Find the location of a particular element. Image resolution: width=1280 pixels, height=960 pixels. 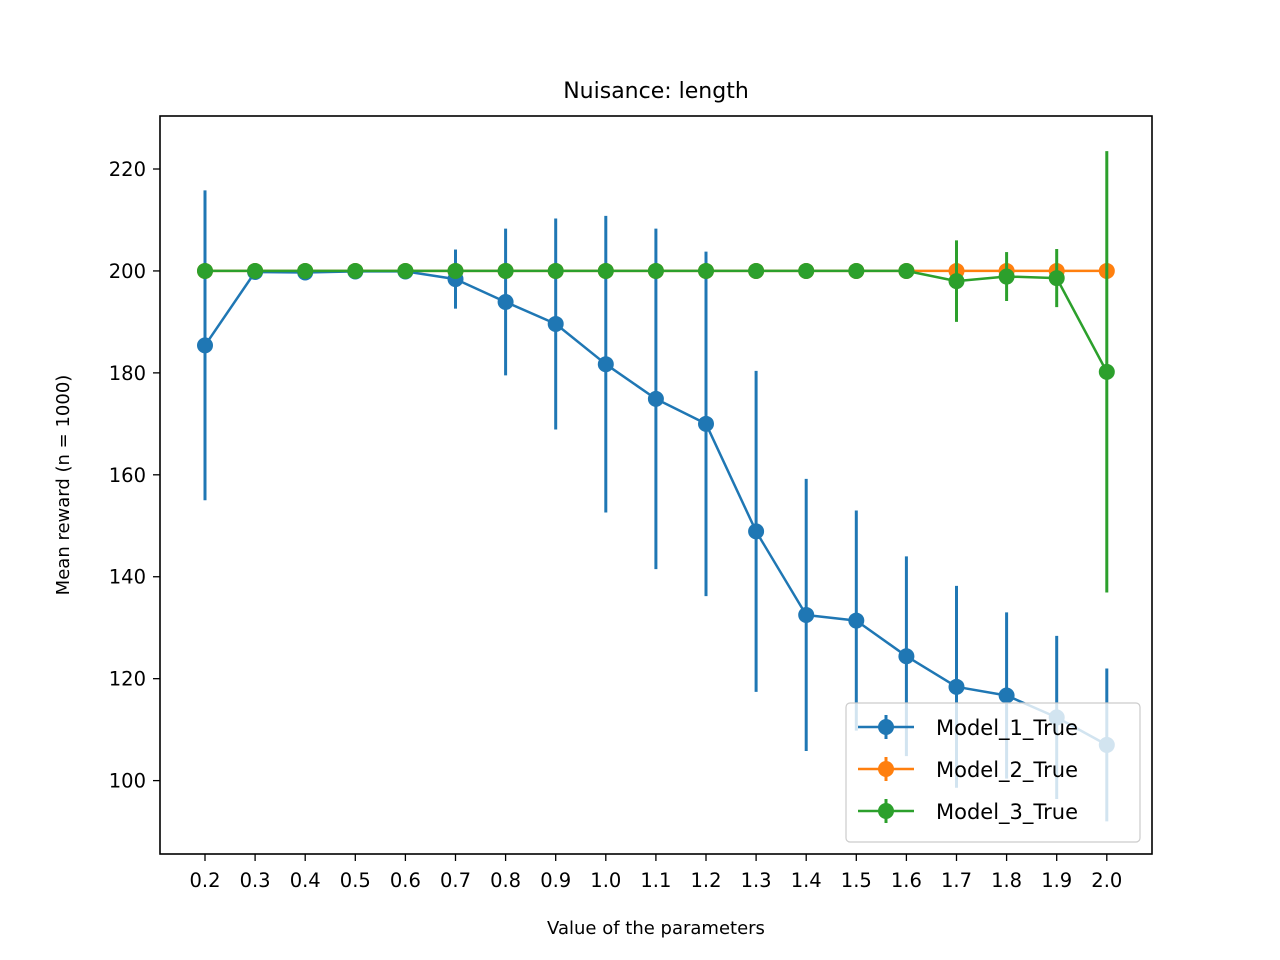

y-tick-label: 160 is located at coordinates (127, 475).